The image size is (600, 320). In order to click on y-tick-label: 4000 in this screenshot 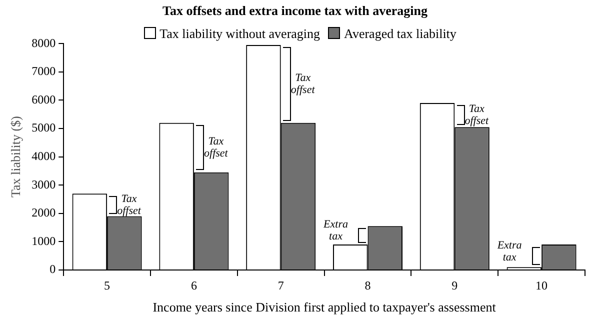, I will do `click(44, 155)`.